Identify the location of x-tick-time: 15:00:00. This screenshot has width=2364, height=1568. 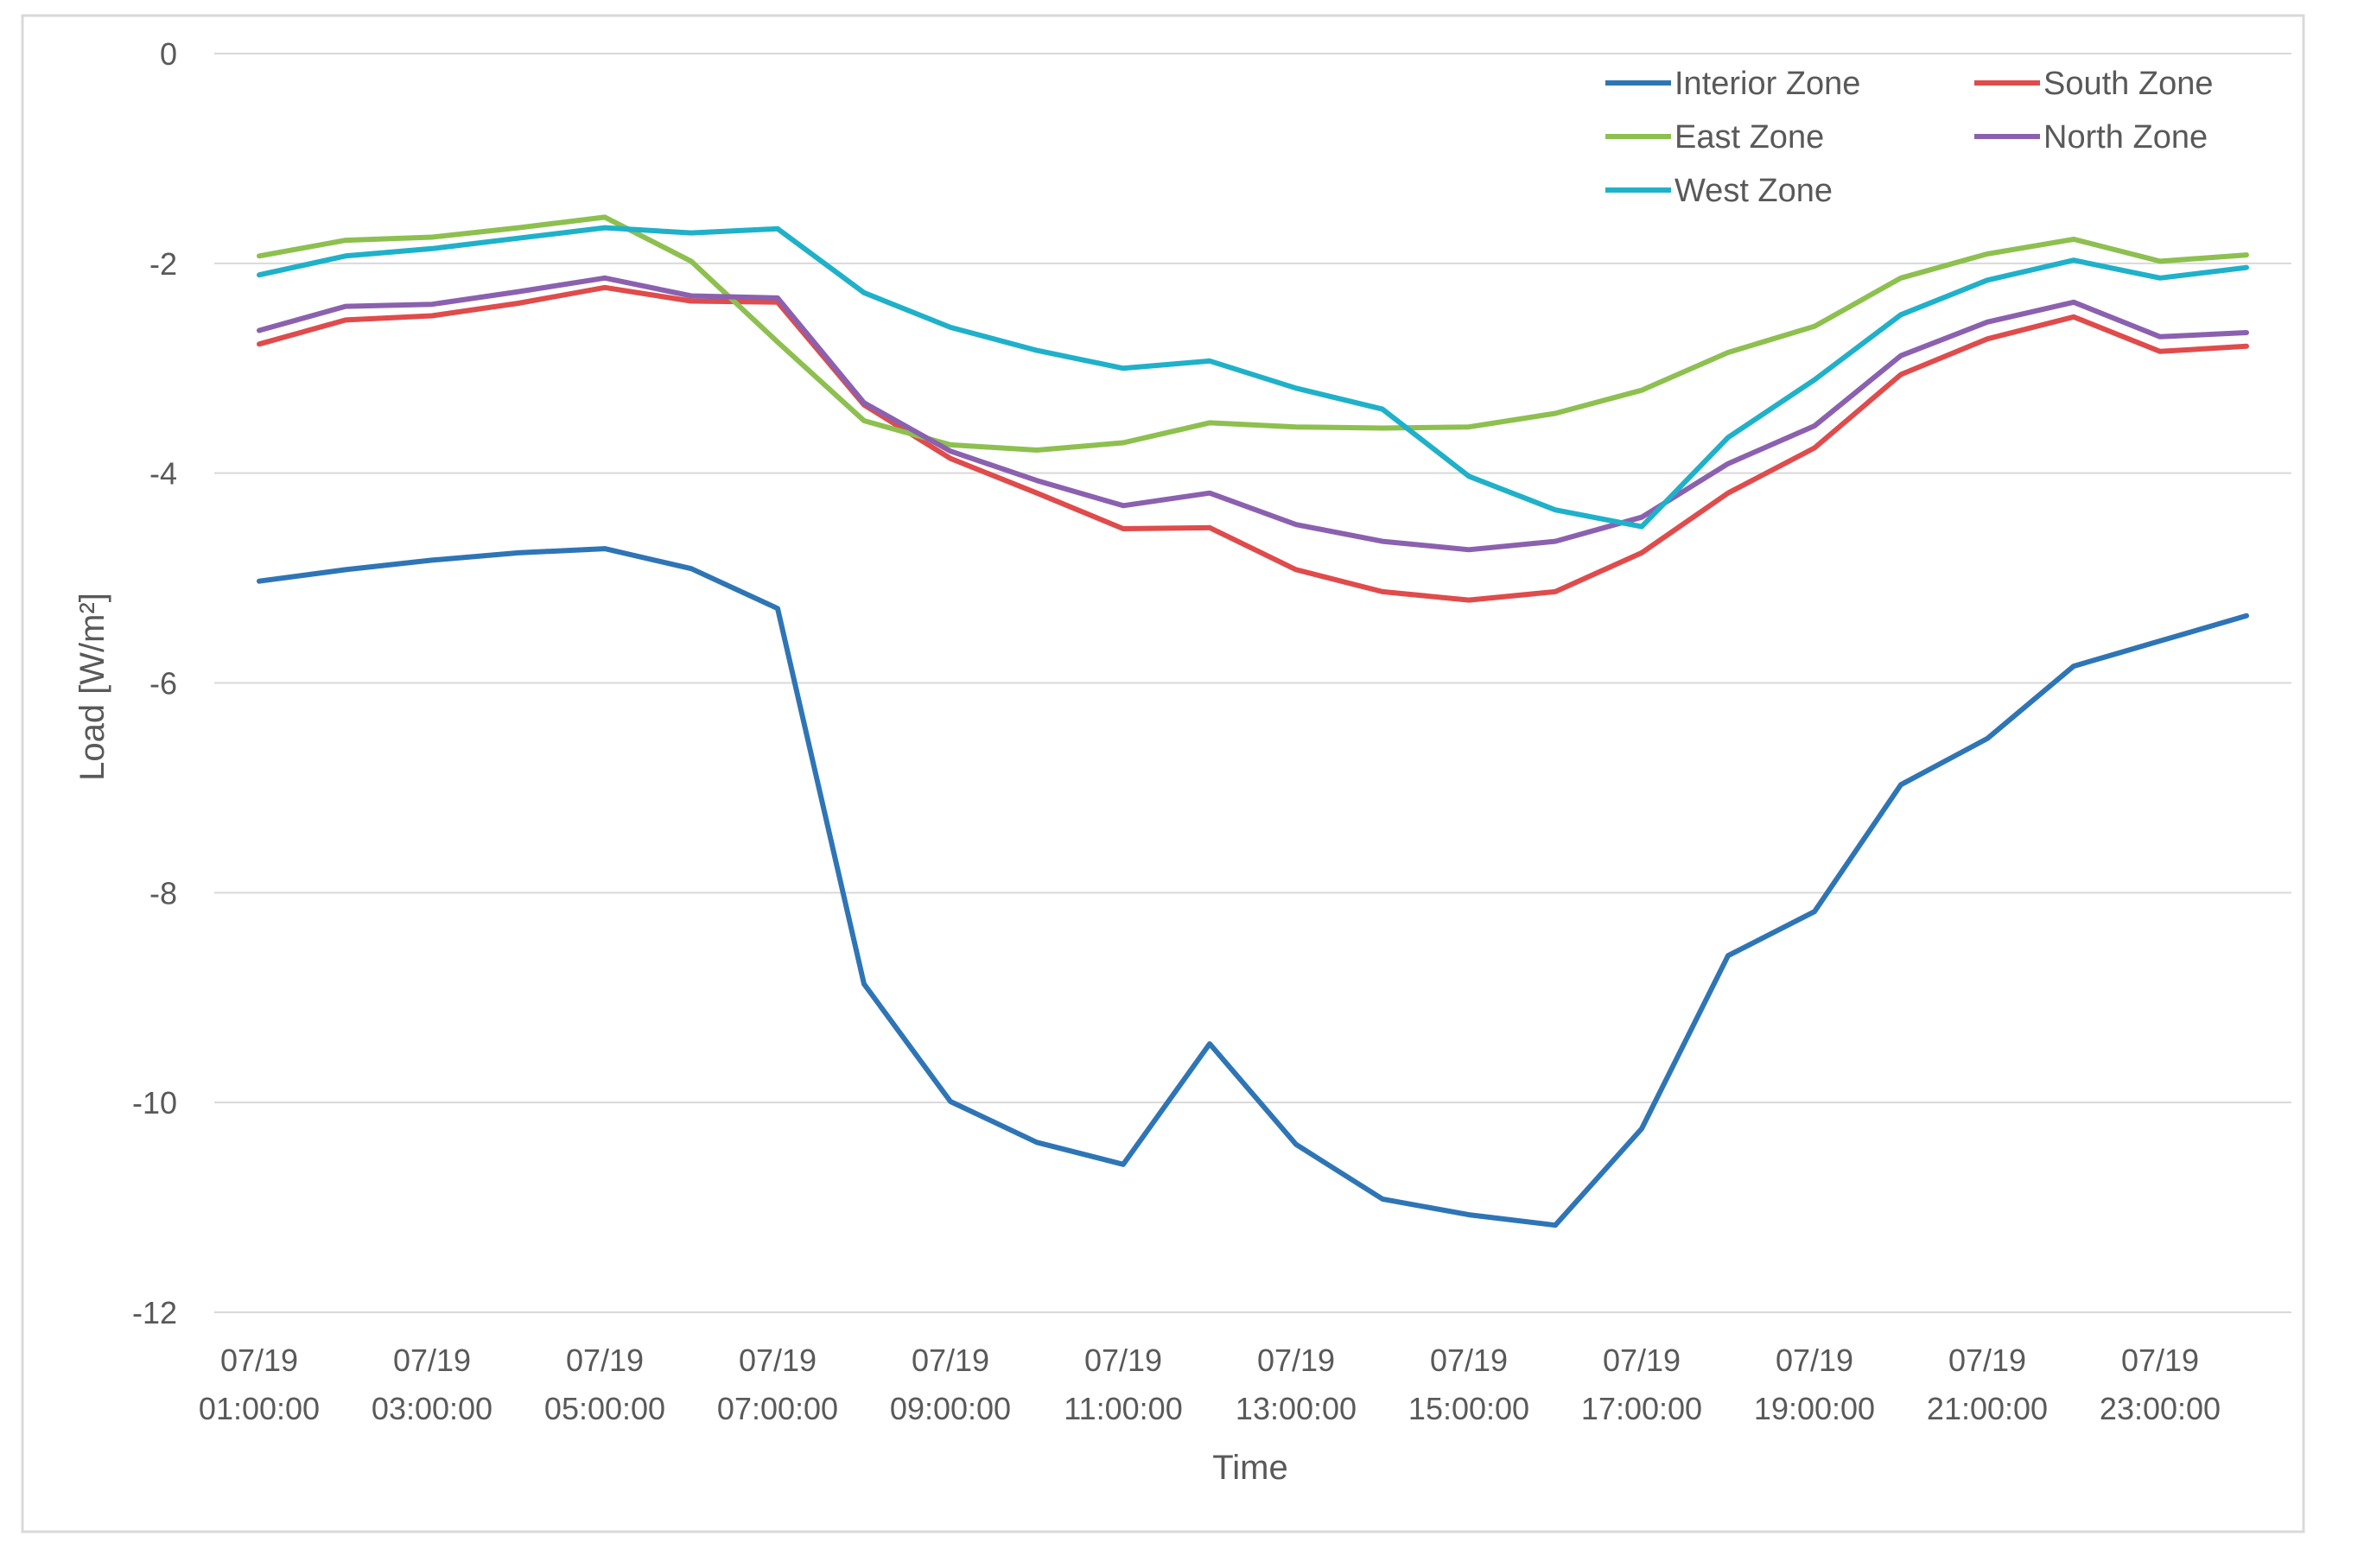
(1468, 1408).